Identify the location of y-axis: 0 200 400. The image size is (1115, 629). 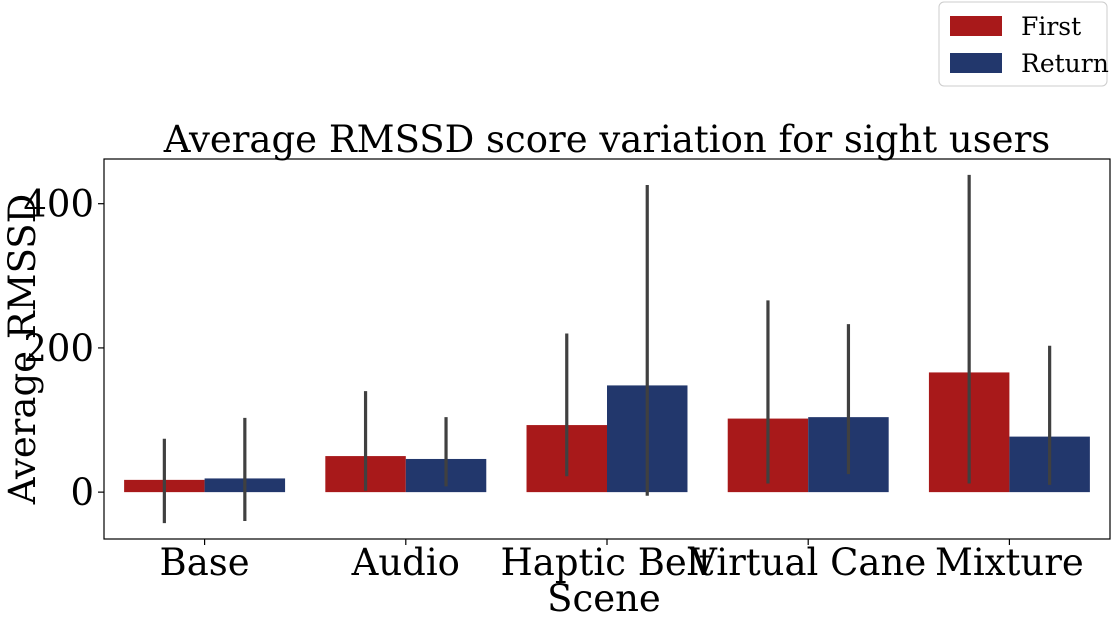
(63, 348).